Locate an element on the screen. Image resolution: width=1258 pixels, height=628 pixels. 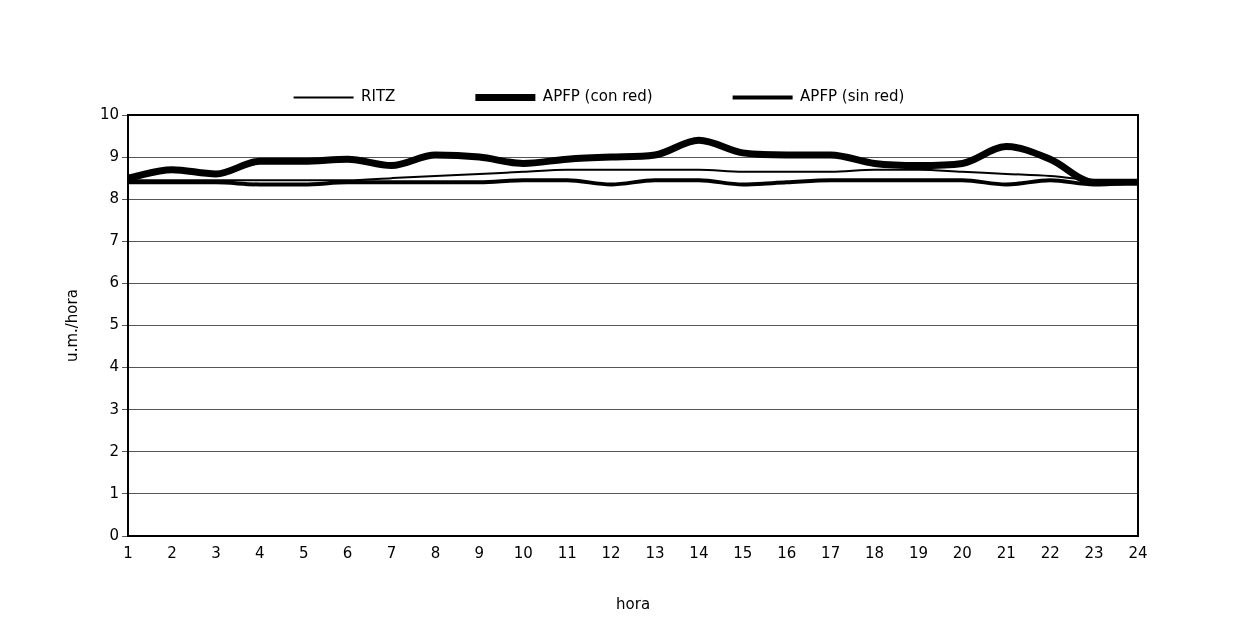
y-tick-label: 3 is located at coordinates (114, 408).